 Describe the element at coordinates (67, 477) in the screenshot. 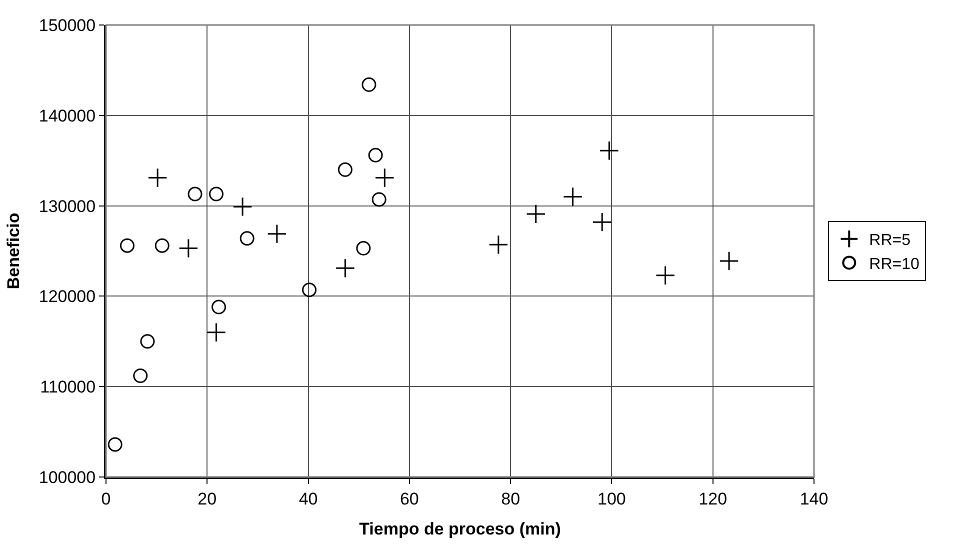

I see `y-tick-label: 100000` at that location.